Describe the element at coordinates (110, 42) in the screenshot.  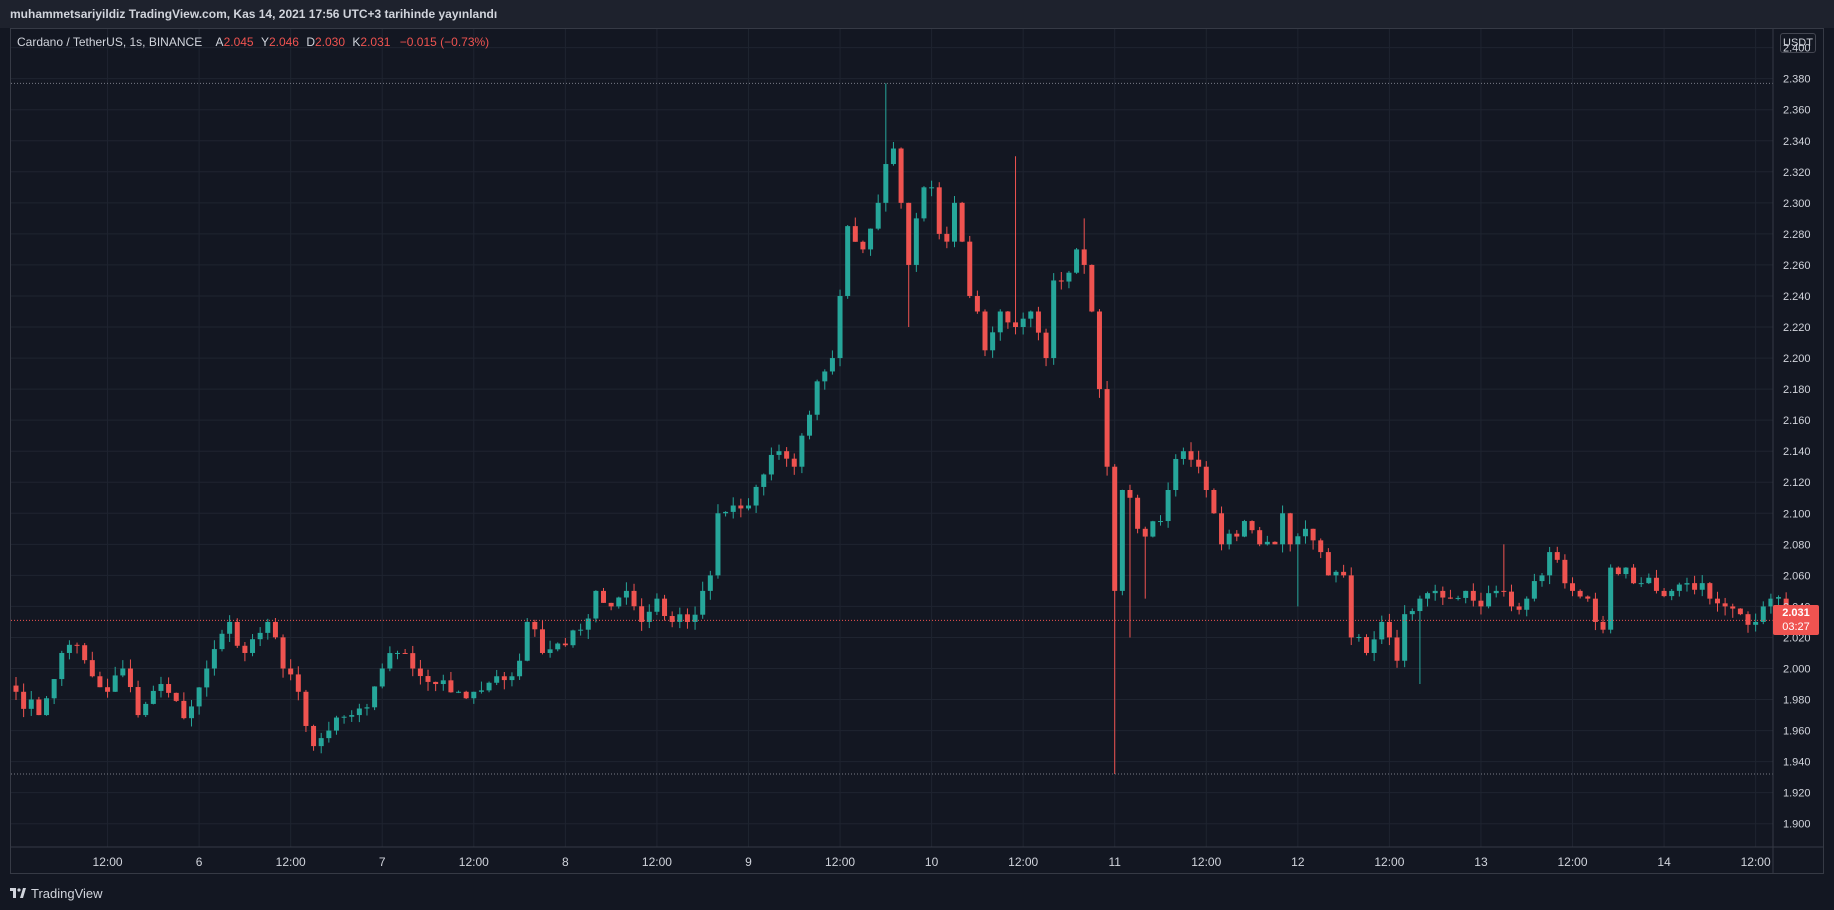
I see `symbol-name: Cardano / TetherUS, 1s, BINANCE` at that location.